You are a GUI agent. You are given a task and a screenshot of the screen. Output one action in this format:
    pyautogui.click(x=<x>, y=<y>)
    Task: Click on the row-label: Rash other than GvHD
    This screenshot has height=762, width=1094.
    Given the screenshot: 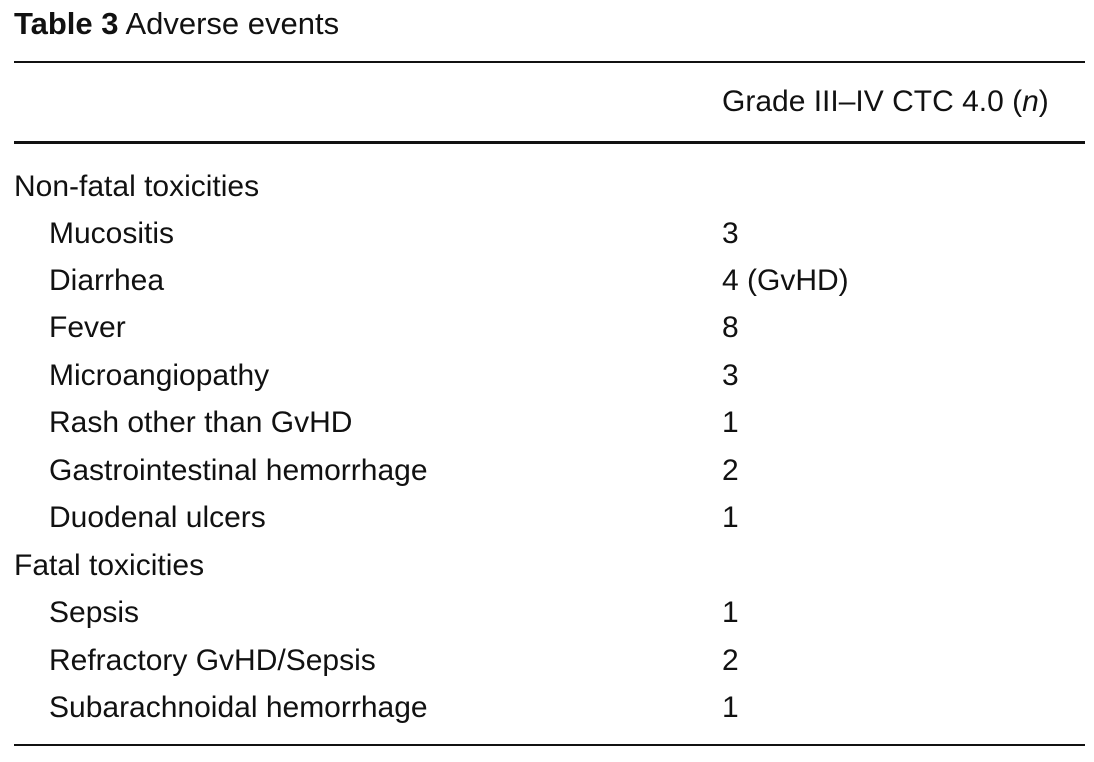 What is the action you would take?
    pyautogui.click(x=201, y=422)
    